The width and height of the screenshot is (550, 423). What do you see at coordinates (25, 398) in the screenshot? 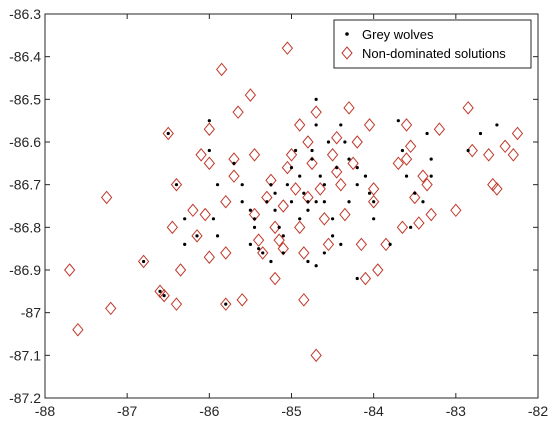
I see `y-tick-label: -87.2` at bounding box center [25, 398].